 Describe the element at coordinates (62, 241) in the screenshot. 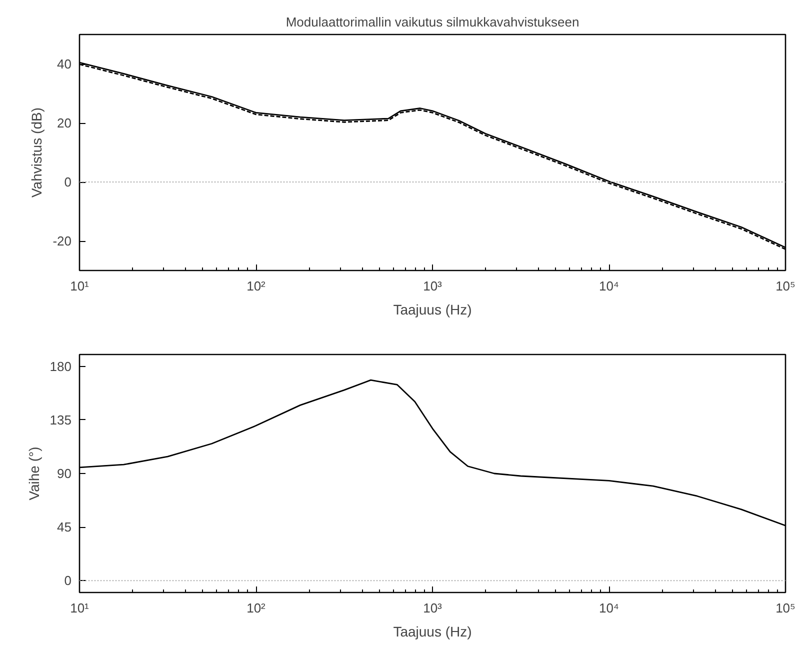

I see `y-tick-label: -20` at that location.